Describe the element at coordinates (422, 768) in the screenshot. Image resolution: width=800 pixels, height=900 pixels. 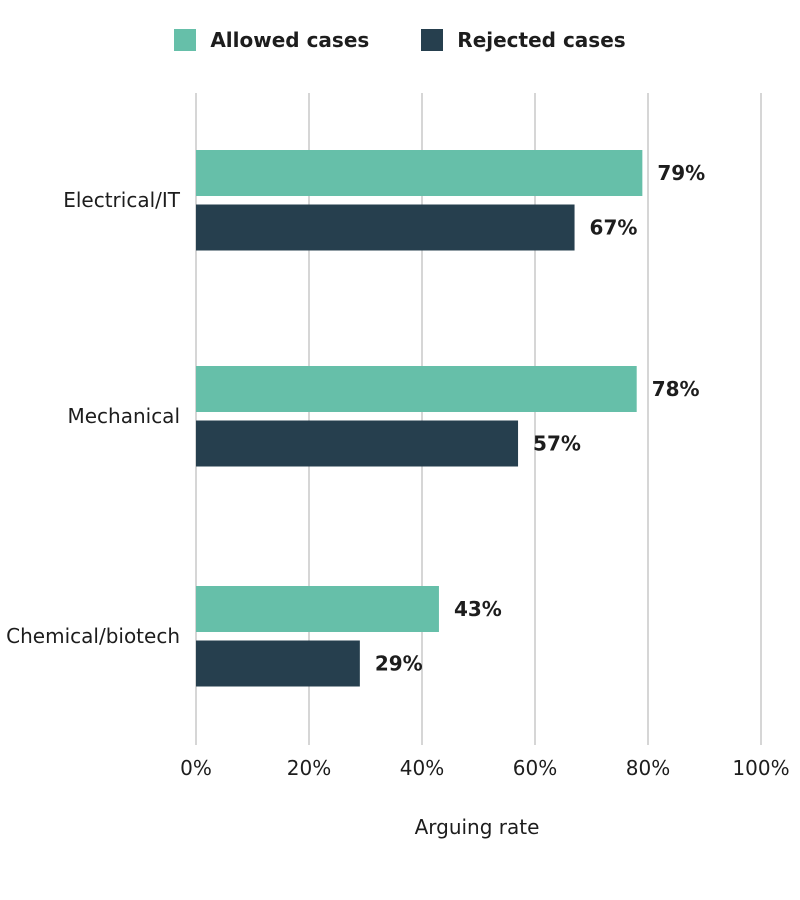
I see `x-tick-label: 40%` at that location.